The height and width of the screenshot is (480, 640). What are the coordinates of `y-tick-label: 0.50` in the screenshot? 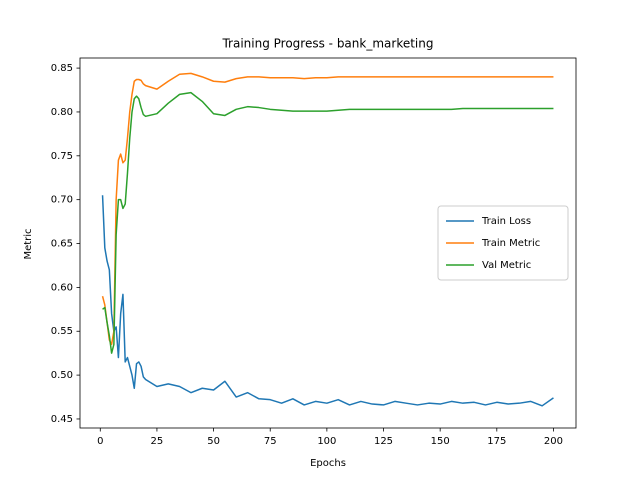 It's located at (62, 375).